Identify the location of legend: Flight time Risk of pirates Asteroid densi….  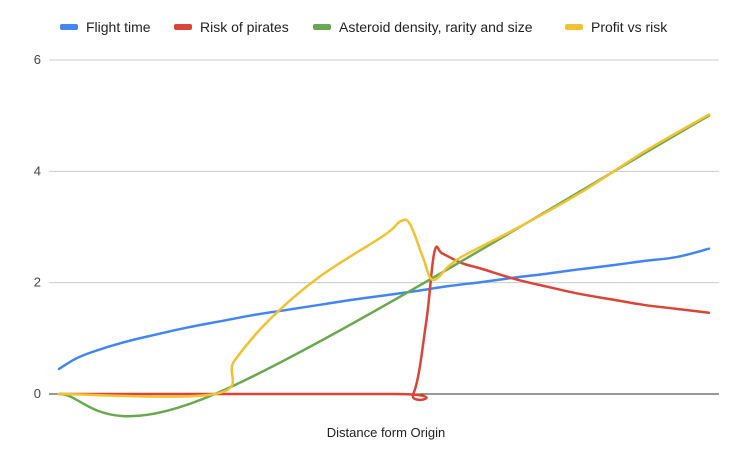
(364, 27).